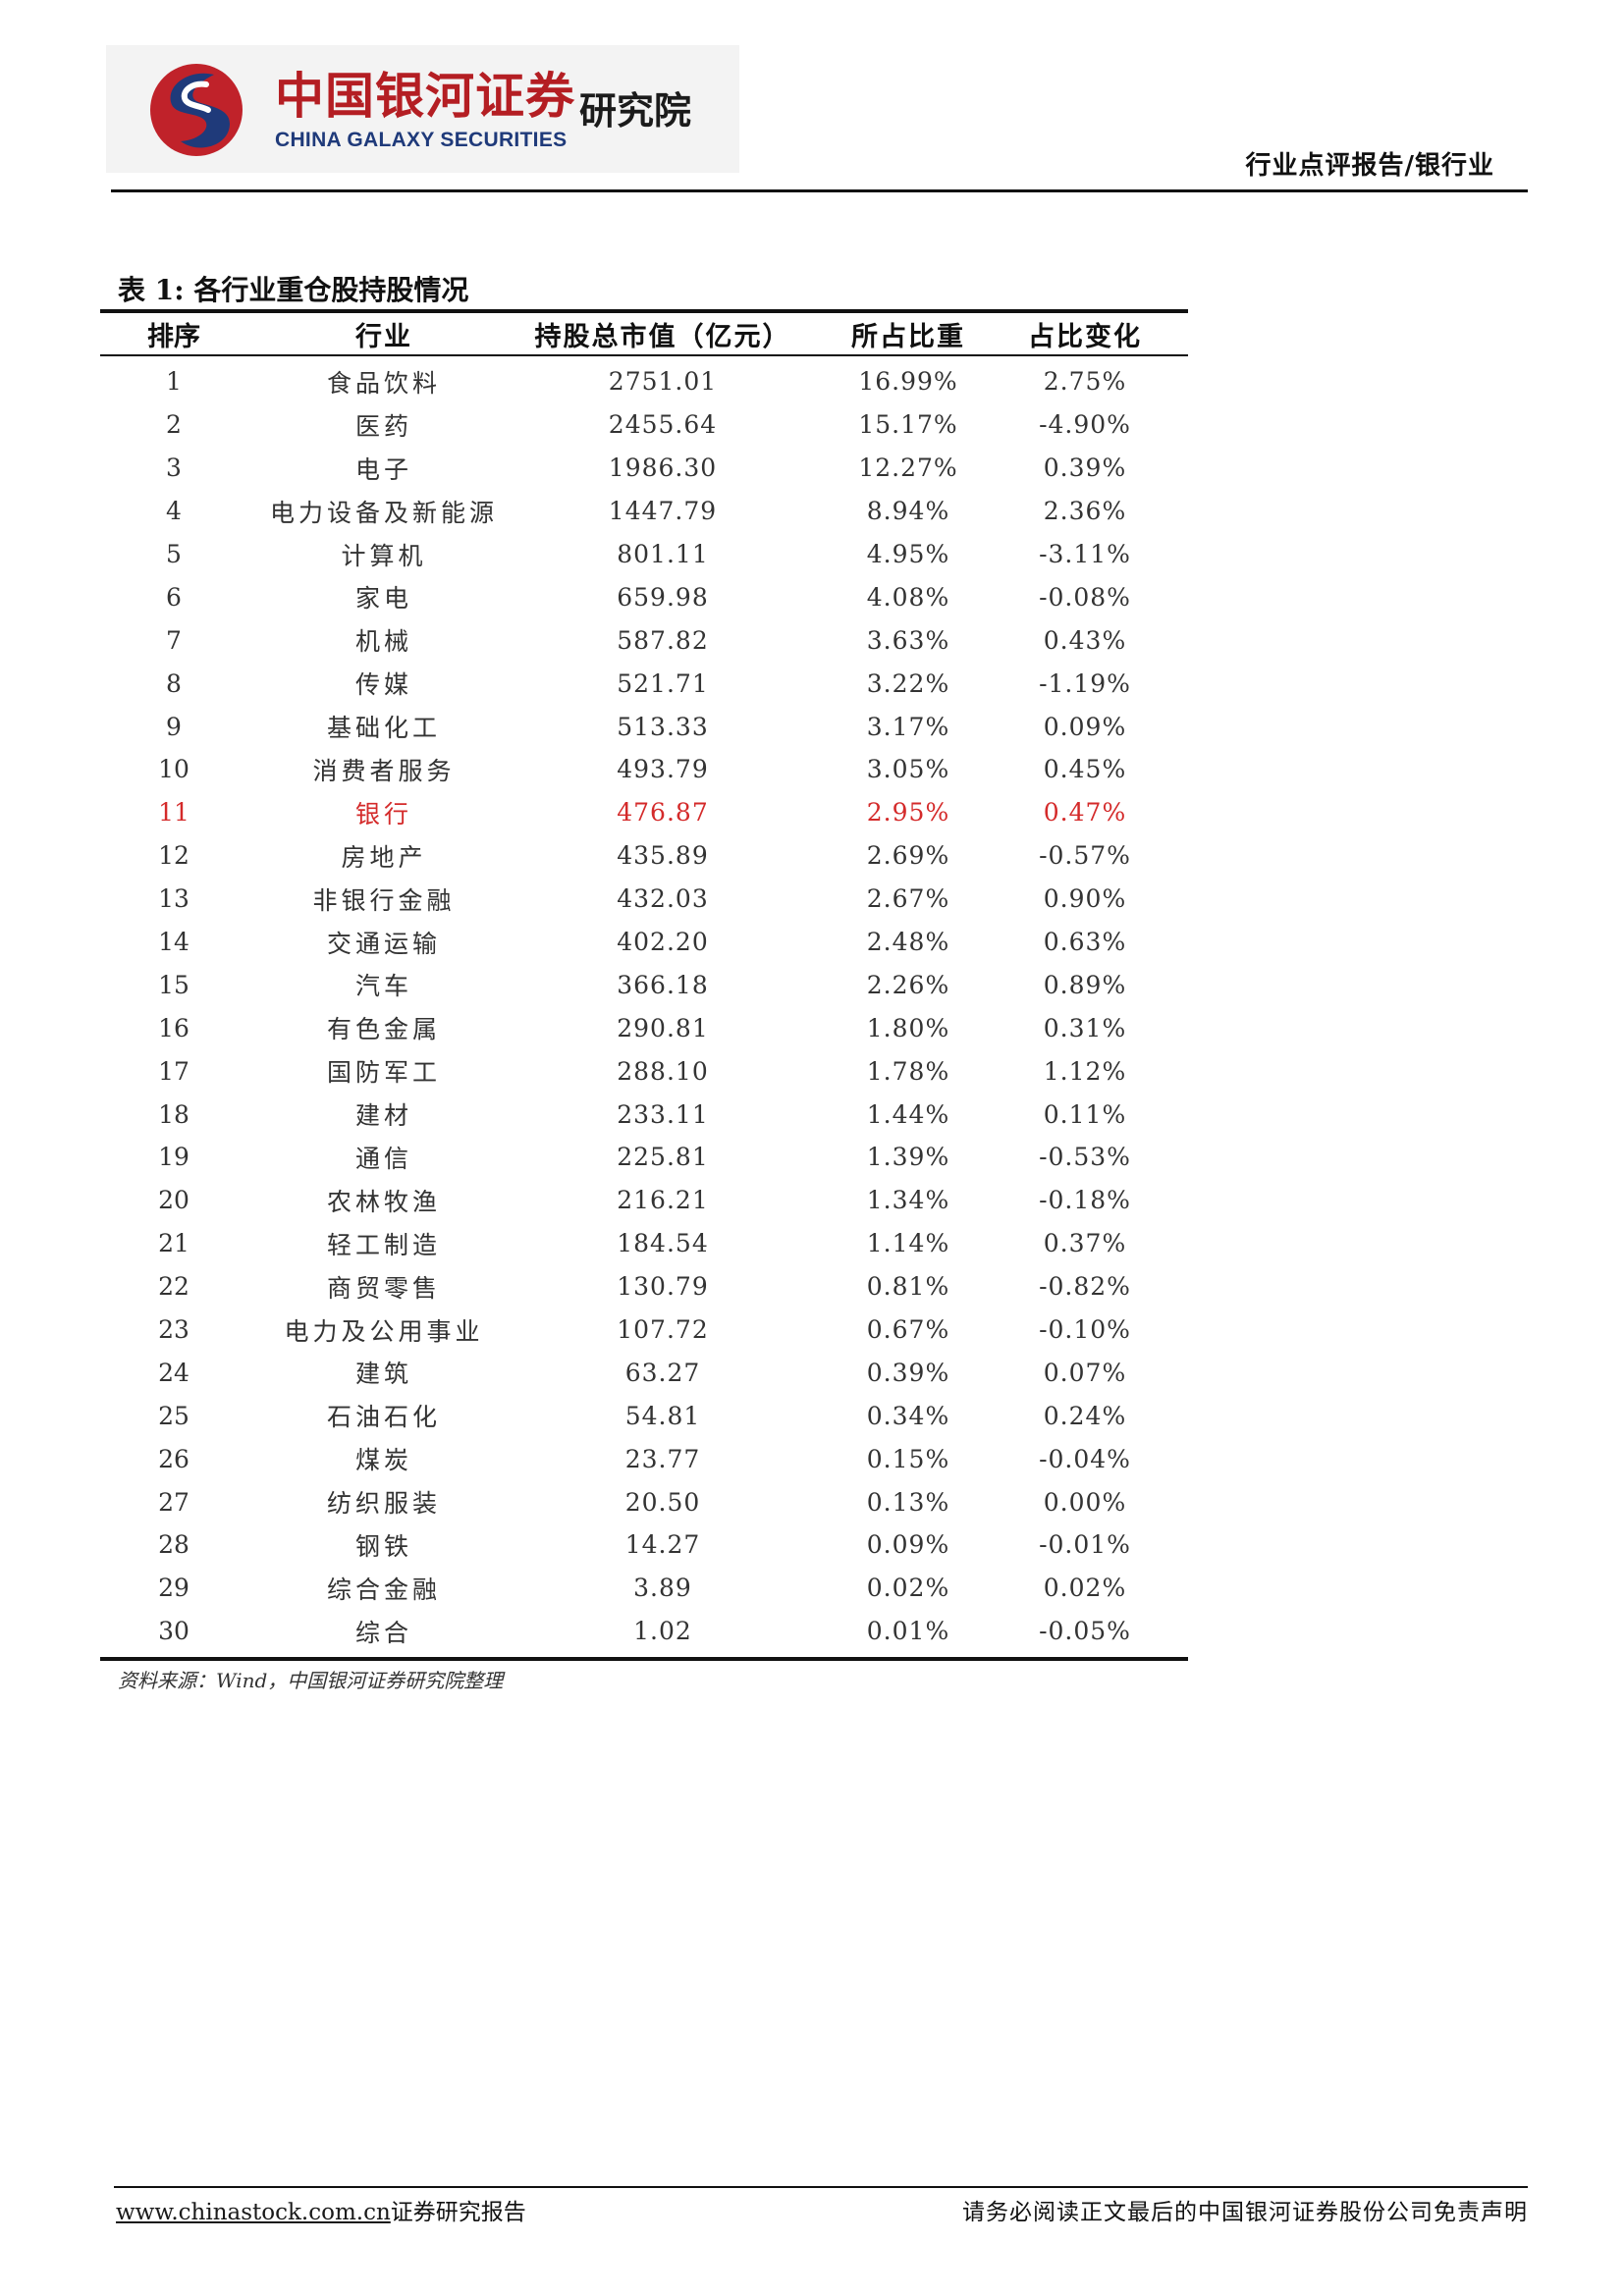  What do you see at coordinates (173, 813) in the screenshot?
I see `cell-rank: 11` at bounding box center [173, 813].